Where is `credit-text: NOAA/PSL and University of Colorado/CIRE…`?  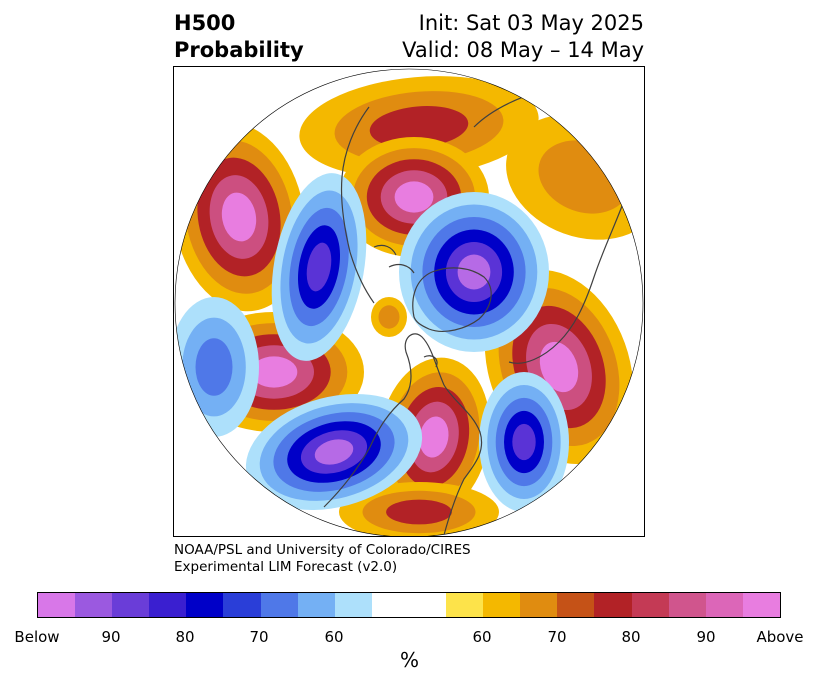
credit-text: NOAA/PSL and University of Colorado/CIRE… is located at coordinates (322, 559).